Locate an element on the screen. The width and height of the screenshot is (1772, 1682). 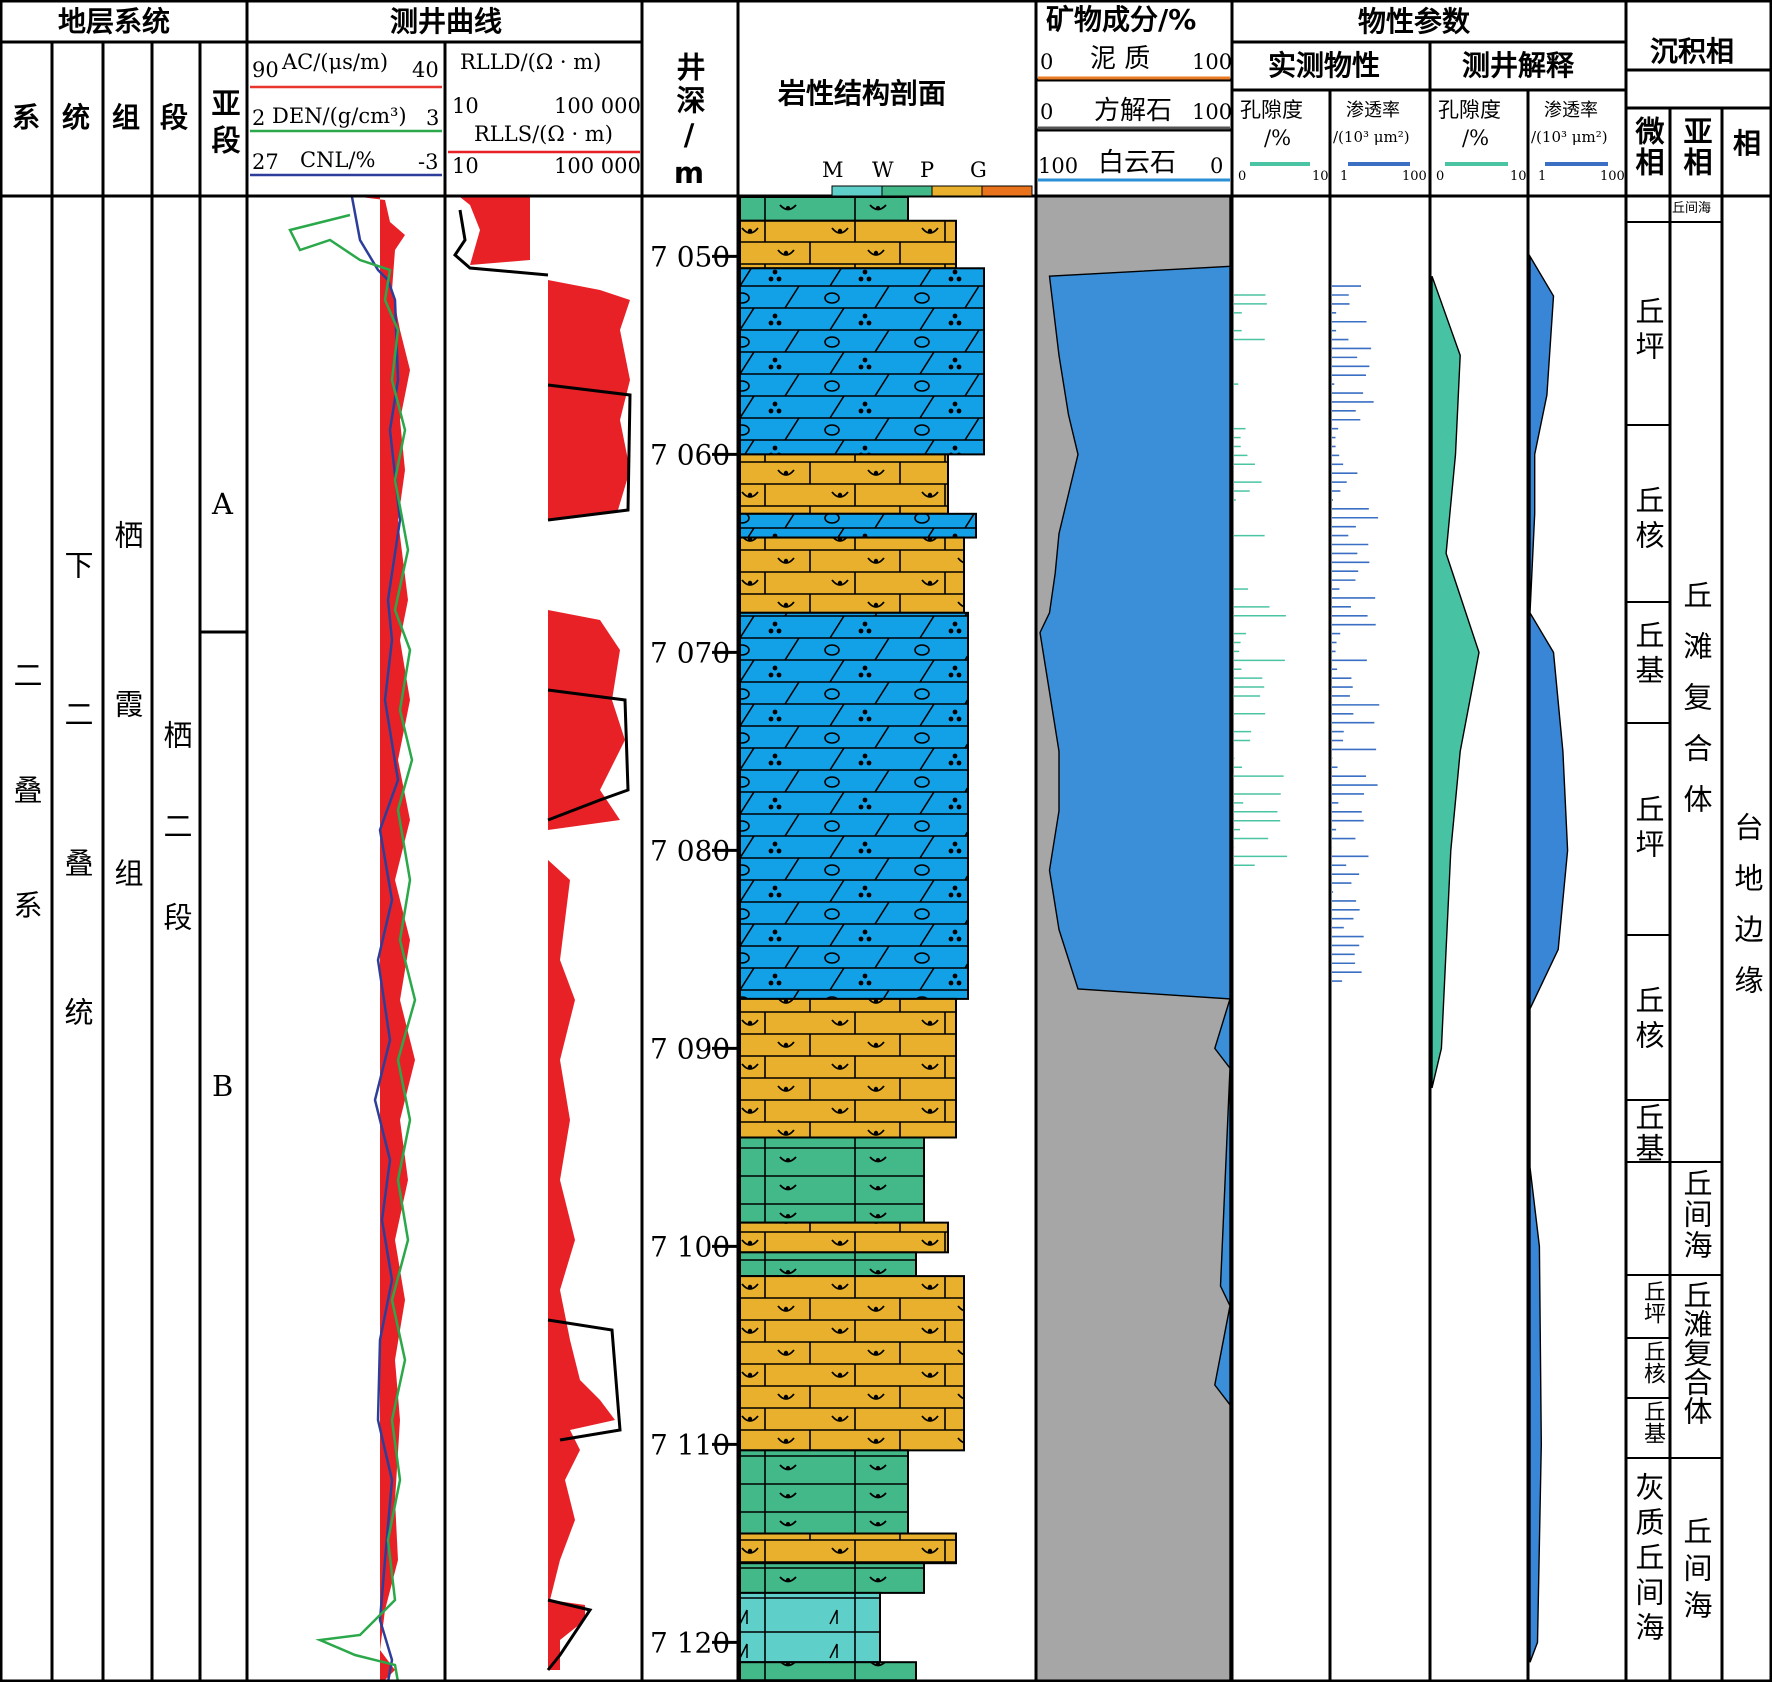
facies-header: 沉积相 is located at coordinates (1692, 51).